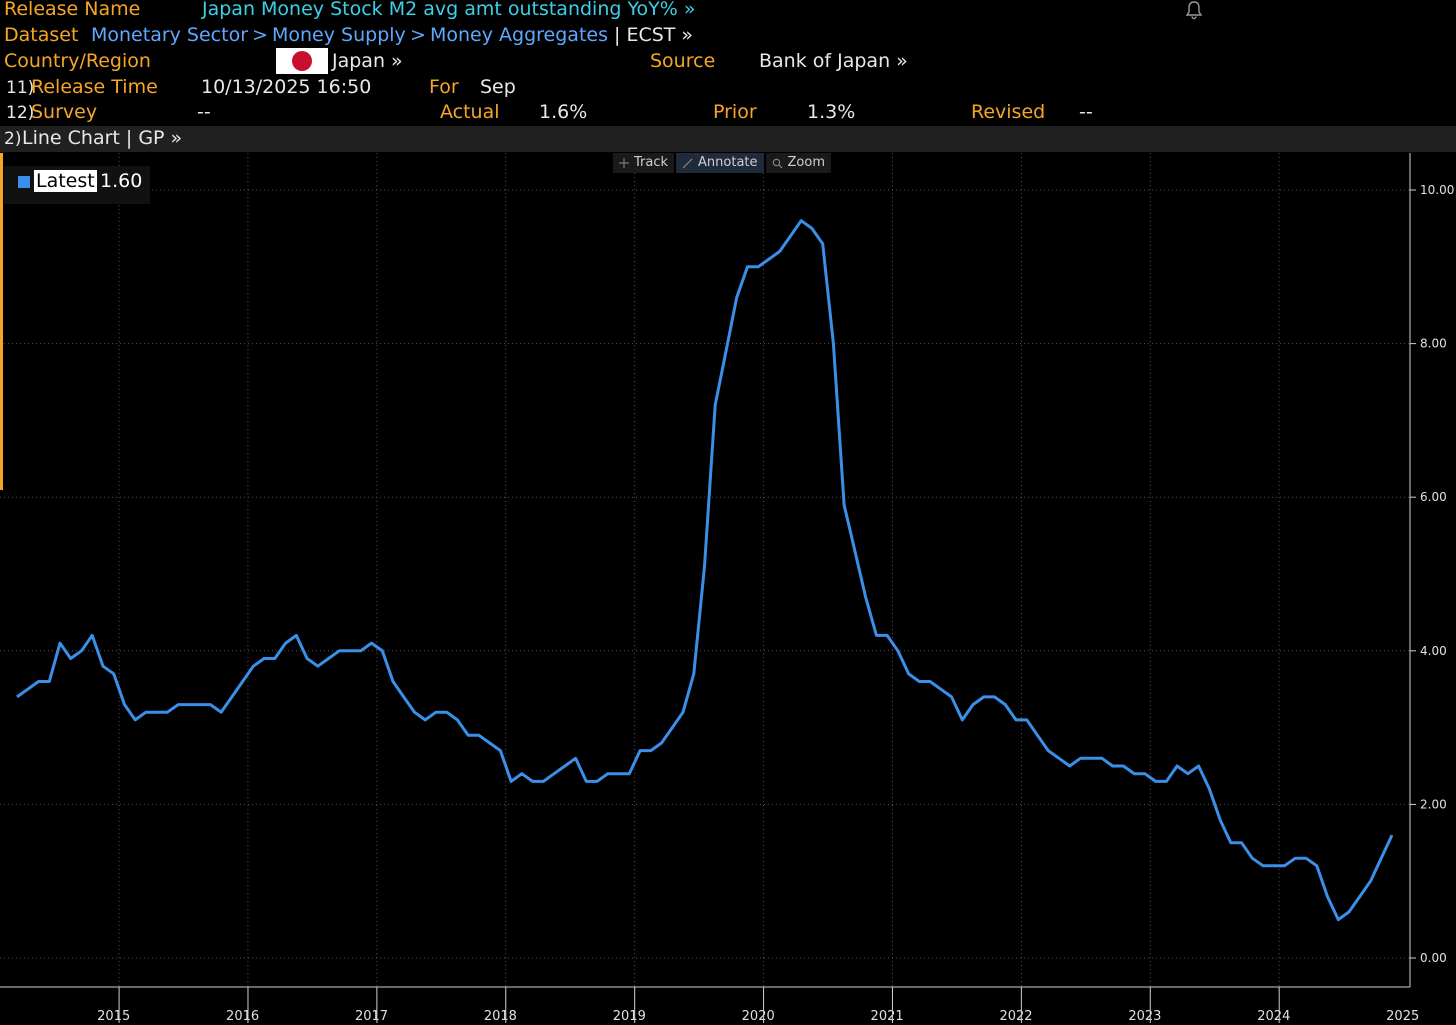 Image resolution: width=1456 pixels, height=1025 pixels. What do you see at coordinates (13, 139) in the screenshot?
I see `chart-menu-number: 2)` at bounding box center [13, 139].